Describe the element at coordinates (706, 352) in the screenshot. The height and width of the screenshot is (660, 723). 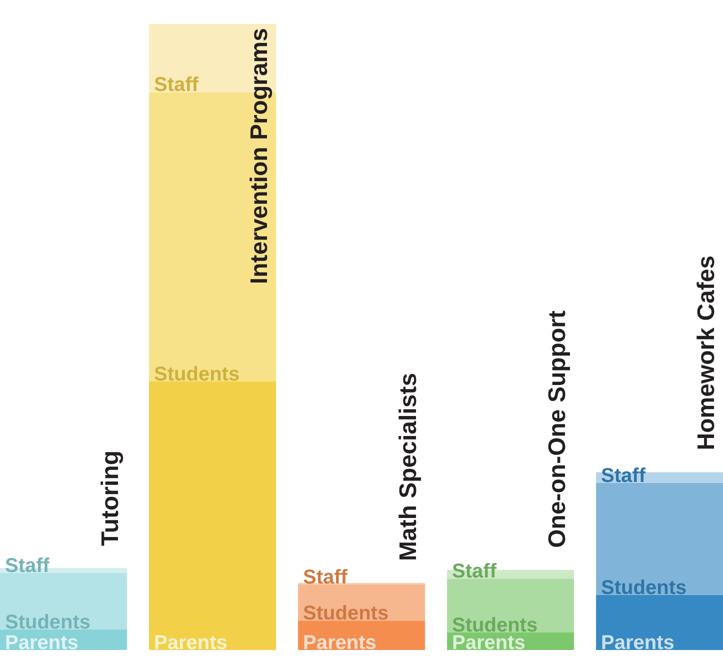
I see `x-tick-label: Homework Cafes` at that location.